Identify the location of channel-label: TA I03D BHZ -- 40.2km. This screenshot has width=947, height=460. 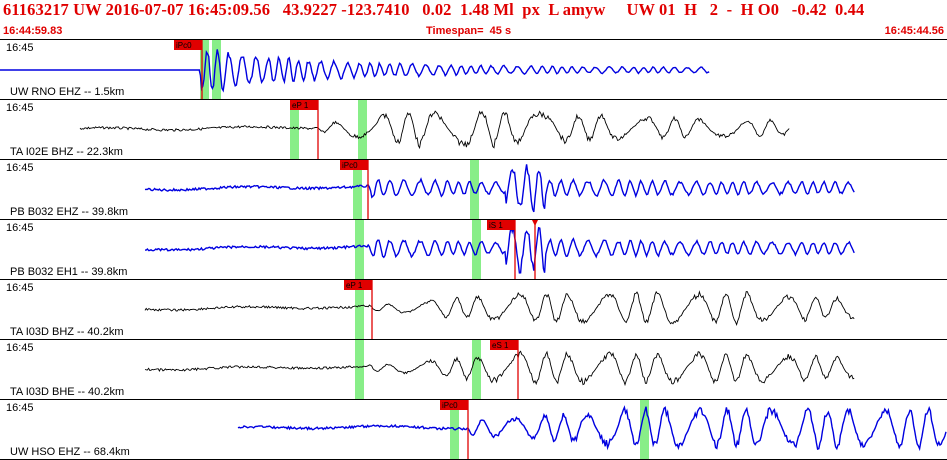
(67, 332).